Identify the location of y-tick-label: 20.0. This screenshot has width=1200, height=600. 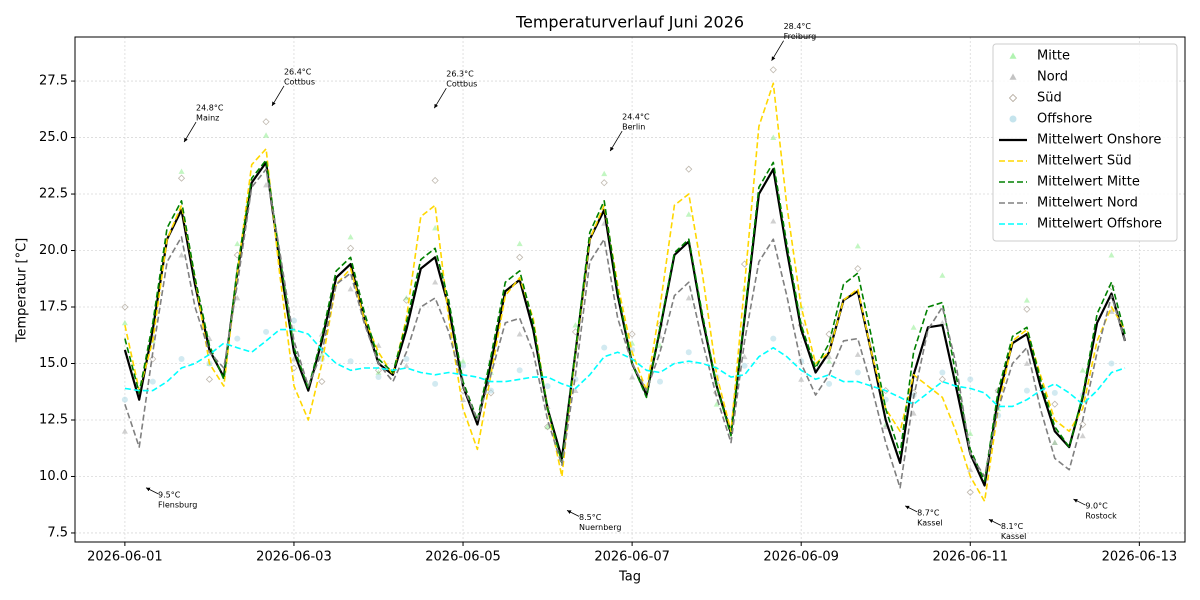
(53, 250).